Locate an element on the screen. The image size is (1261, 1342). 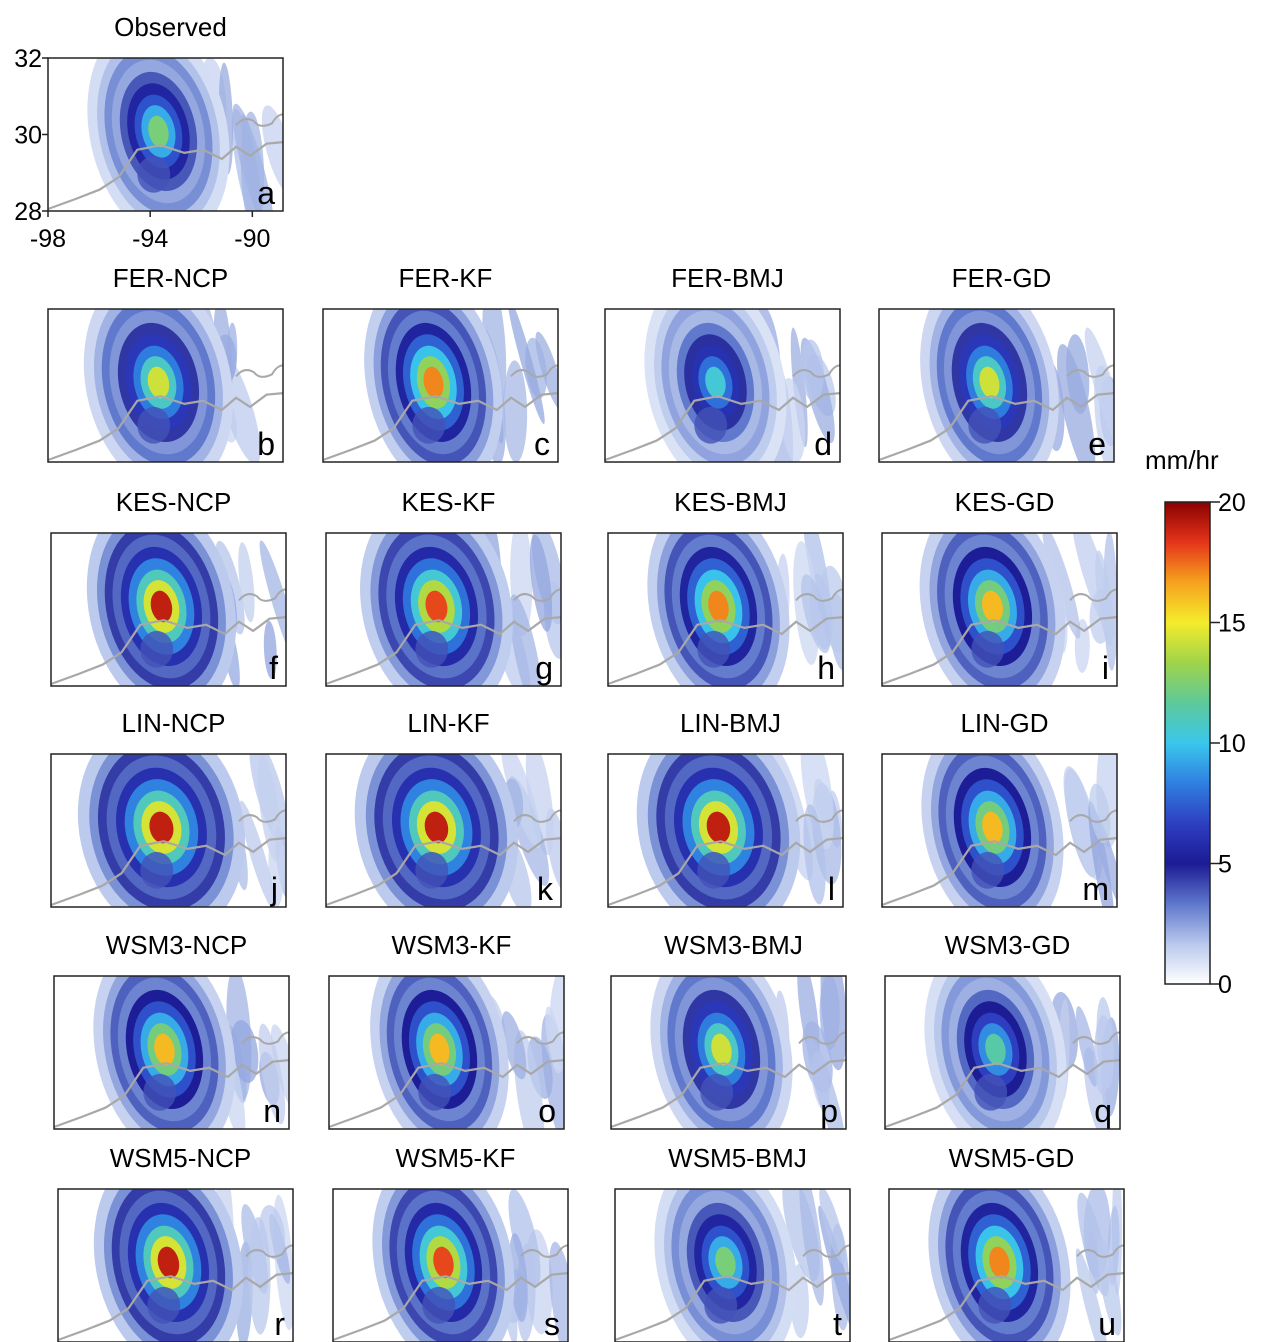
map-panel: KES-NCP f is located at coordinates (168, 587).